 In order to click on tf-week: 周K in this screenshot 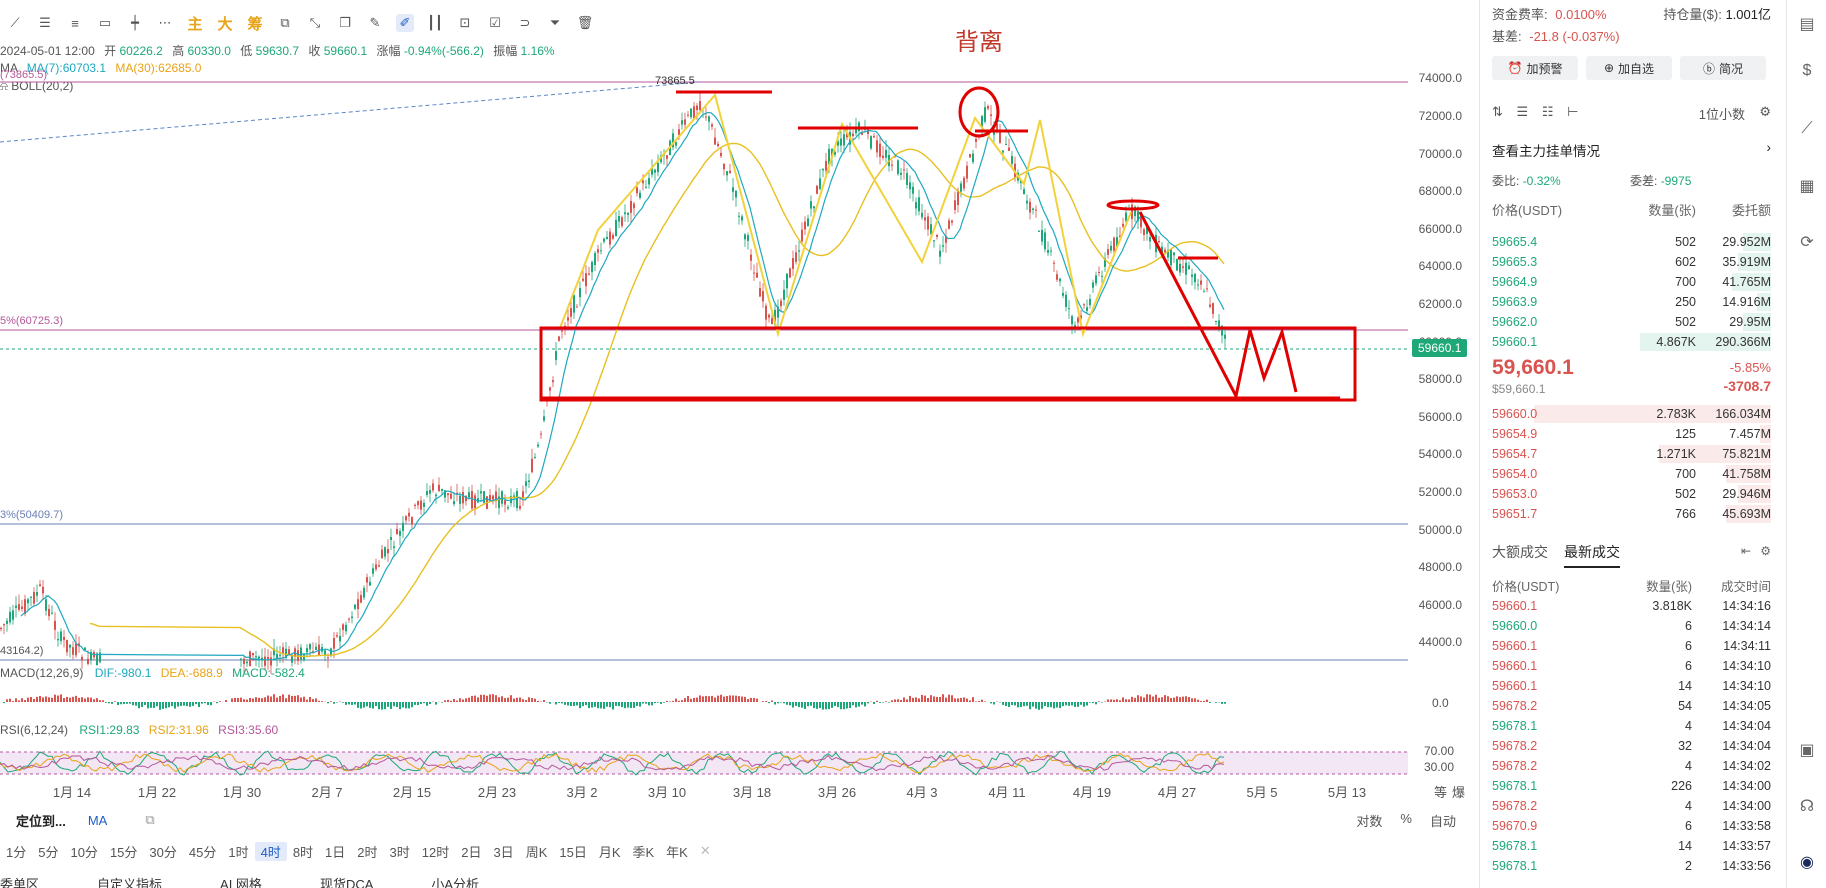, I will do `click(536, 852)`.